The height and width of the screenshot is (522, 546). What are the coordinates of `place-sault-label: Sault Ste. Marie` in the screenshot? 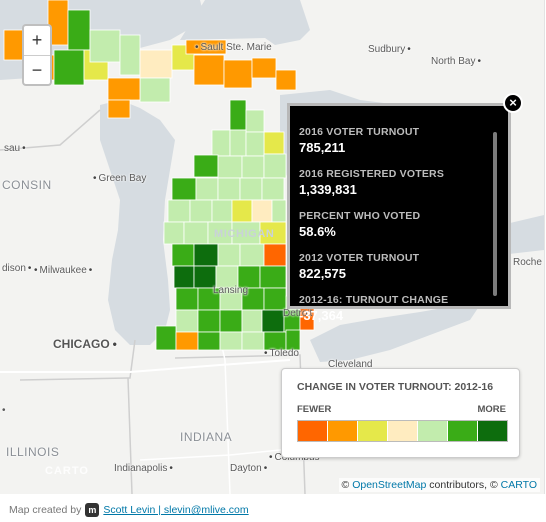 It's located at (236, 47).